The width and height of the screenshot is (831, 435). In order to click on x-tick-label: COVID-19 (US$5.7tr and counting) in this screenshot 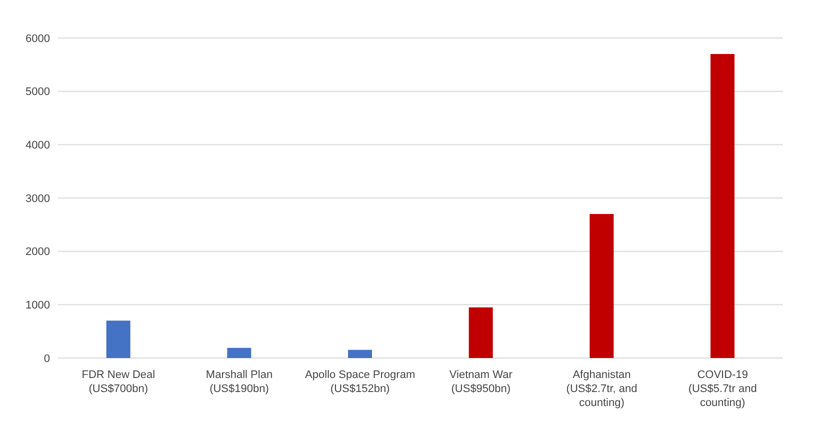, I will do `click(722, 389)`.